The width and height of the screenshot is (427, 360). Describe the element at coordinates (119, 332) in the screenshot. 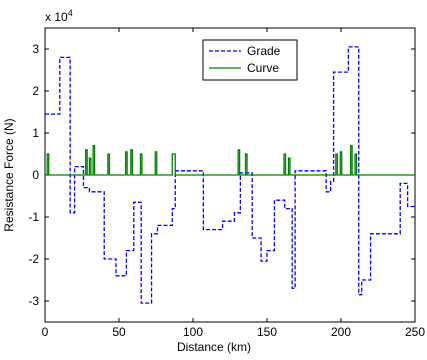

I see `x-tick-label: 50` at that location.